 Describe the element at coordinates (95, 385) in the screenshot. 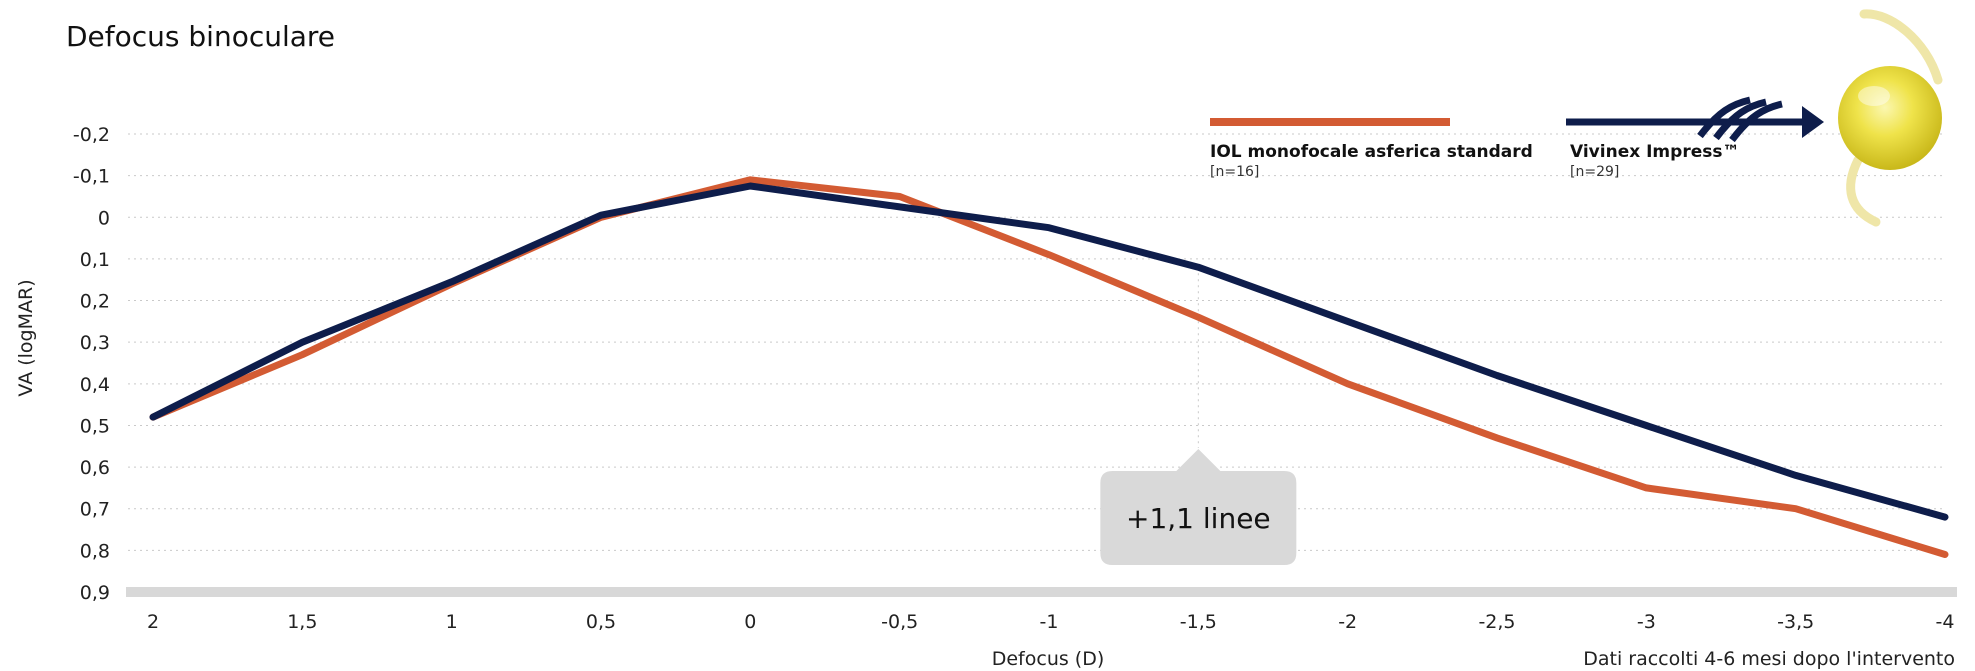

I see `y-tick-label: 0,4` at that location.